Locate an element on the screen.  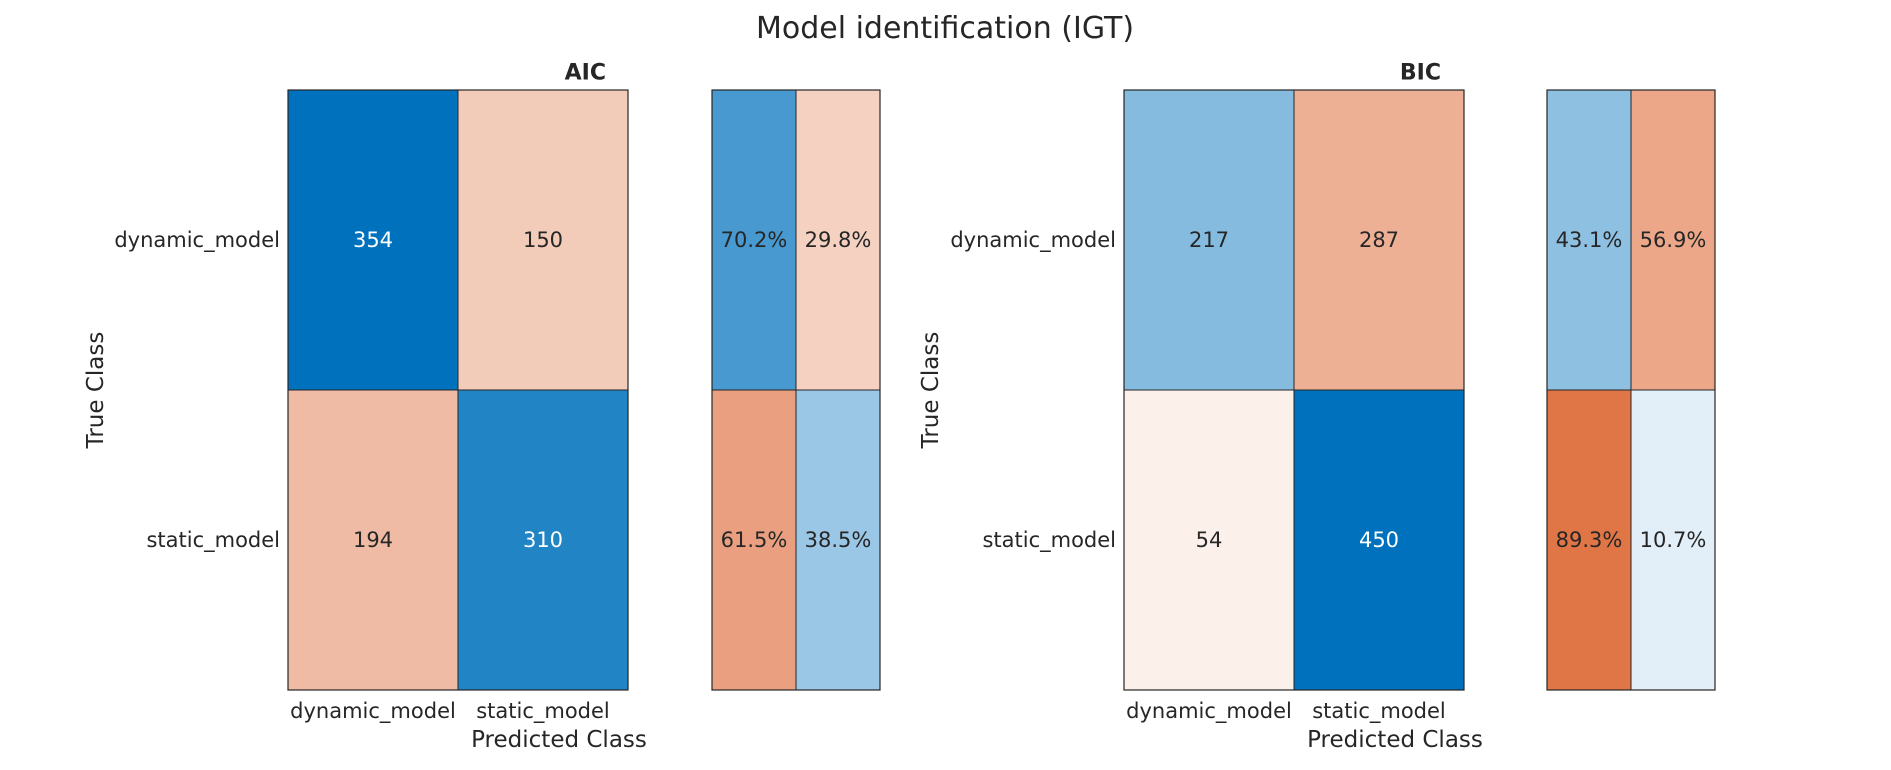
row-summary-value: 43.1% is located at coordinates (1589, 240).